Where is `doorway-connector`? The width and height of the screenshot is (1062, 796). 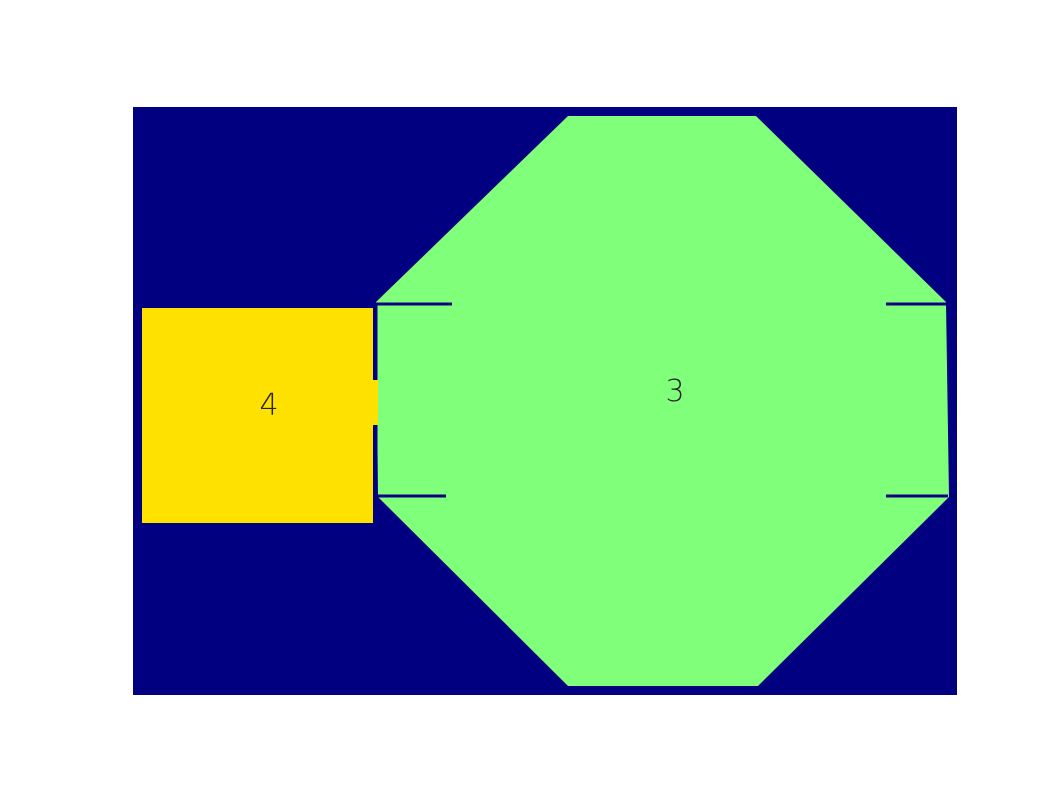
doorway-connector is located at coordinates (374, 402).